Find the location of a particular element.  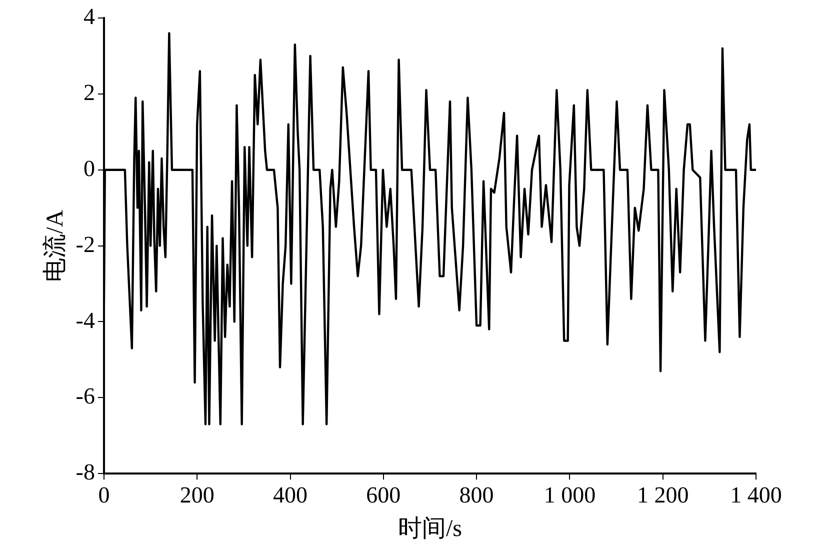

y-tick-label: 0 is located at coordinates (89, 168).